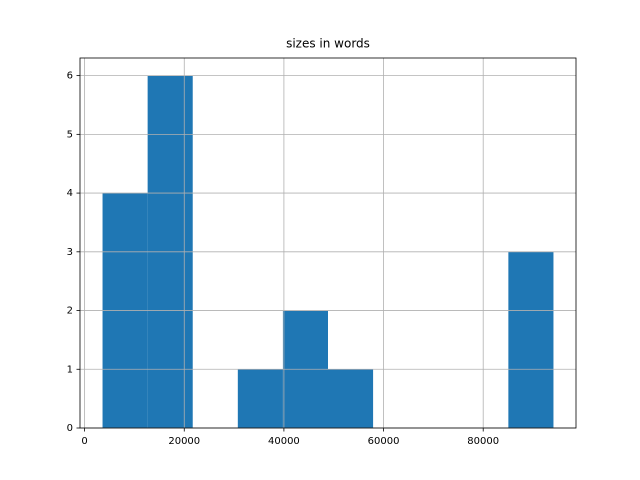 Image resolution: width=640 pixels, height=480 pixels. I want to click on chart-title: sizes in words, so click(328, 44).